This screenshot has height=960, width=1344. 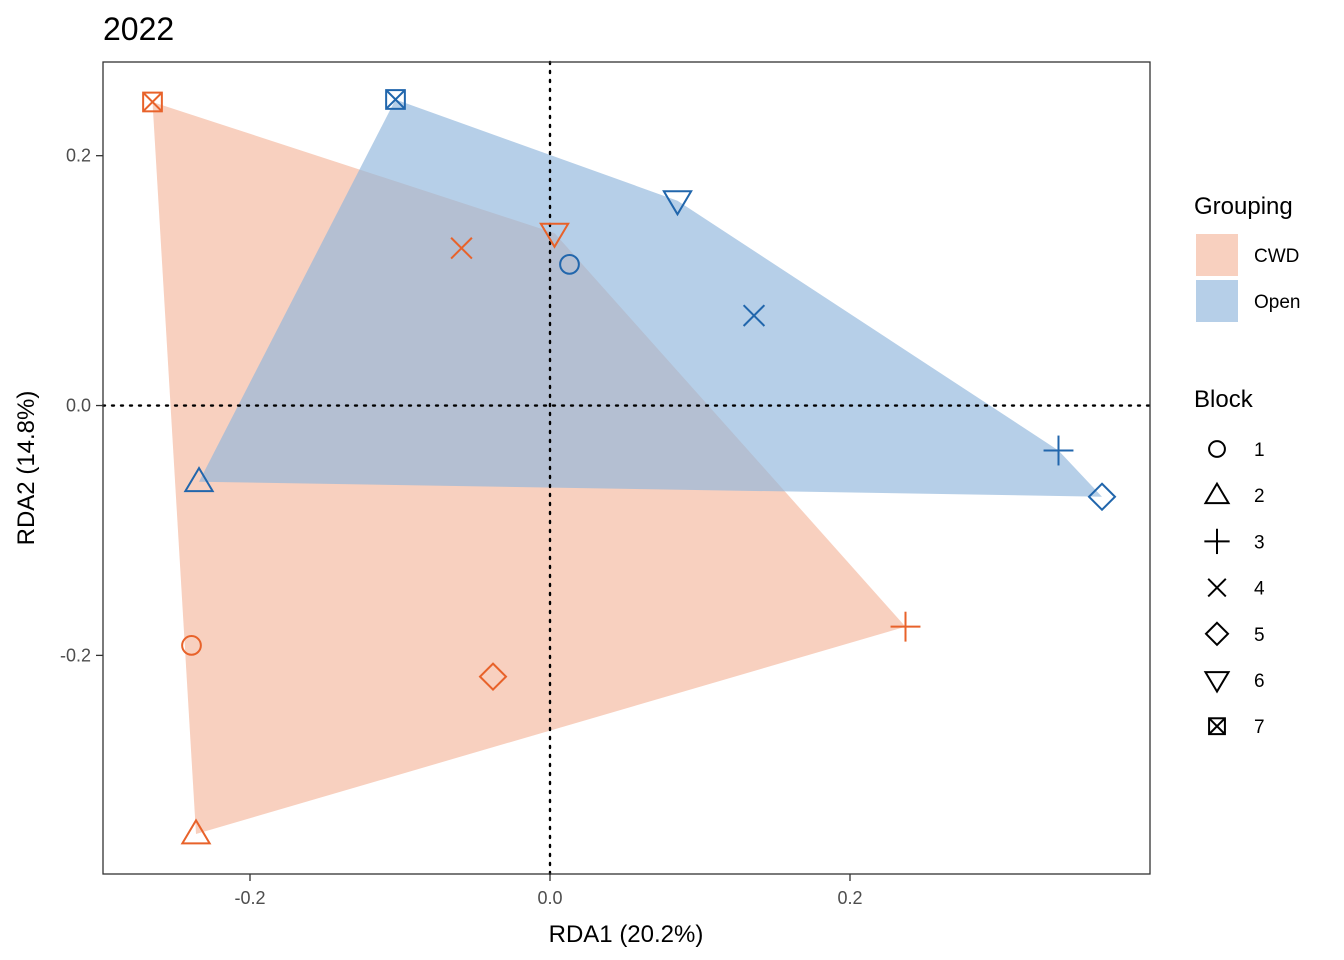 I want to click on y-tick-label: 0.0, so click(x=78, y=406).